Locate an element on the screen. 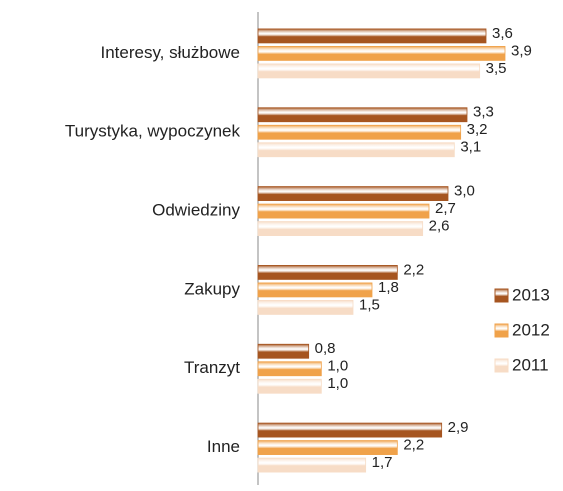 The image size is (563, 491). value-label: 3,5 is located at coordinates (496, 68).